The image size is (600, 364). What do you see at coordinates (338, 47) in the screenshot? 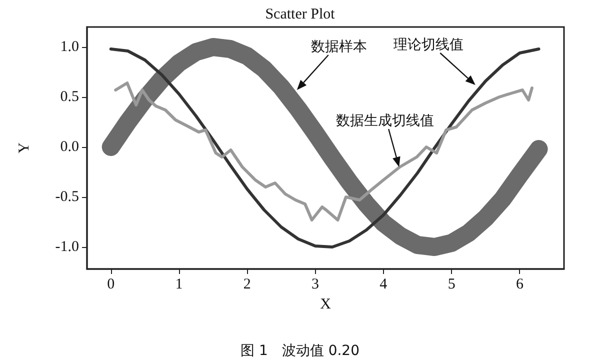
I see `annotation: 数据样本` at bounding box center [338, 47].